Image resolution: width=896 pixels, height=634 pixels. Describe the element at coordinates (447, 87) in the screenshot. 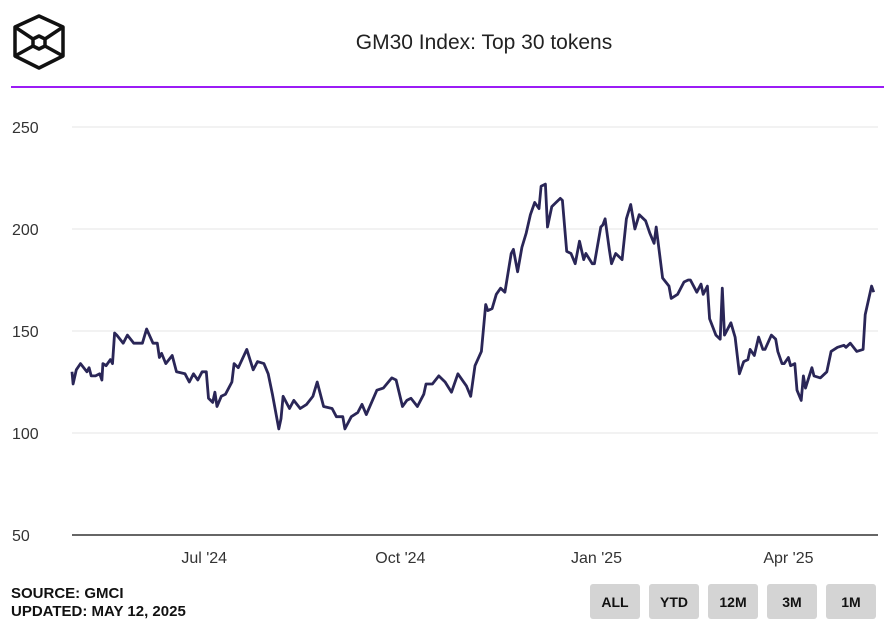

I see `header-divider` at that location.